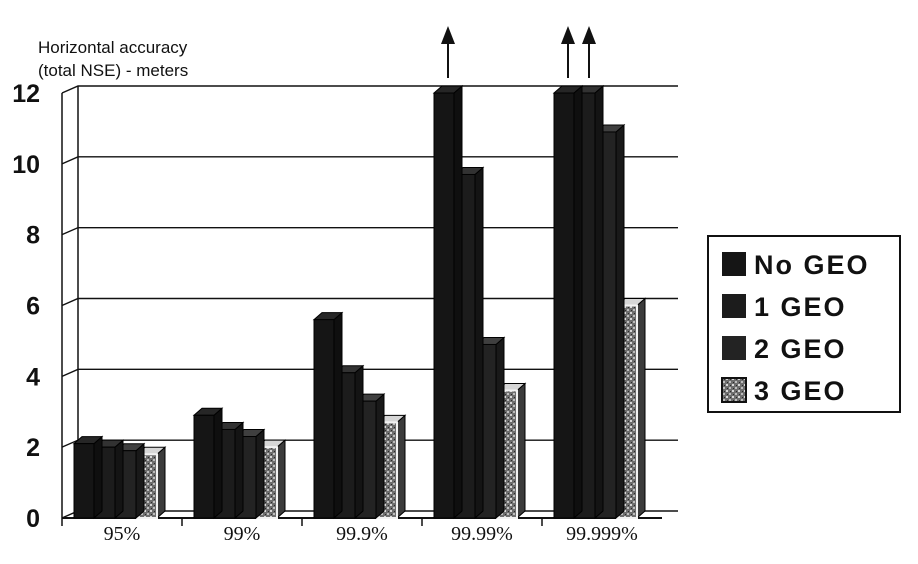 Image resolution: width=918 pixels, height=564 pixels. What do you see at coordinates (33, 519) in the screenshot?
I see `y-tick-label: 0` at bounding box center [33, 519].